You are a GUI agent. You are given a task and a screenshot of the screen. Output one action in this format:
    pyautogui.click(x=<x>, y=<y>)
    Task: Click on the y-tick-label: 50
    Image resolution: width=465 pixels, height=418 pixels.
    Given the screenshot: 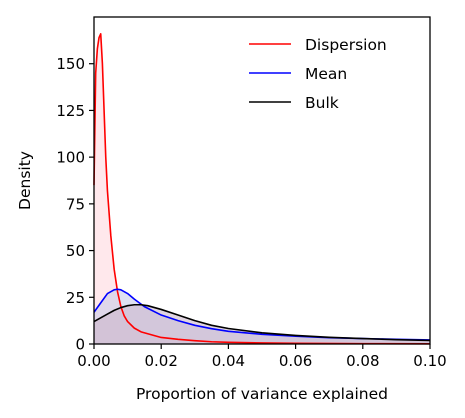 What is the action you would take?
    pyautogui.click(x=75, y=251)
    